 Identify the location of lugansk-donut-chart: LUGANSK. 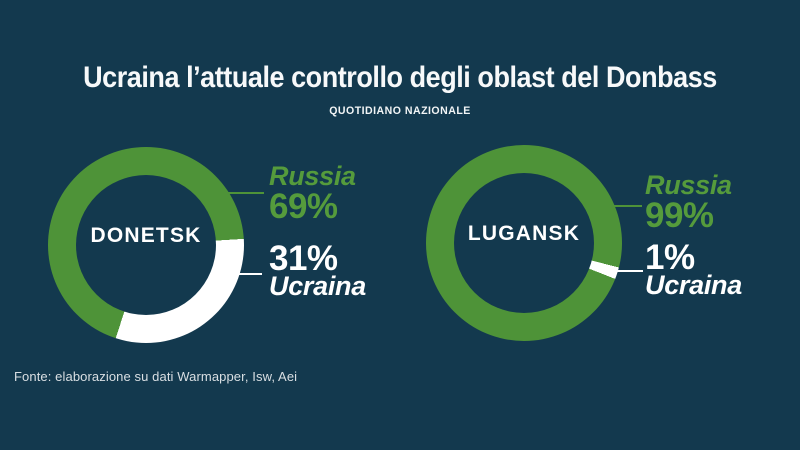
(524, 243).